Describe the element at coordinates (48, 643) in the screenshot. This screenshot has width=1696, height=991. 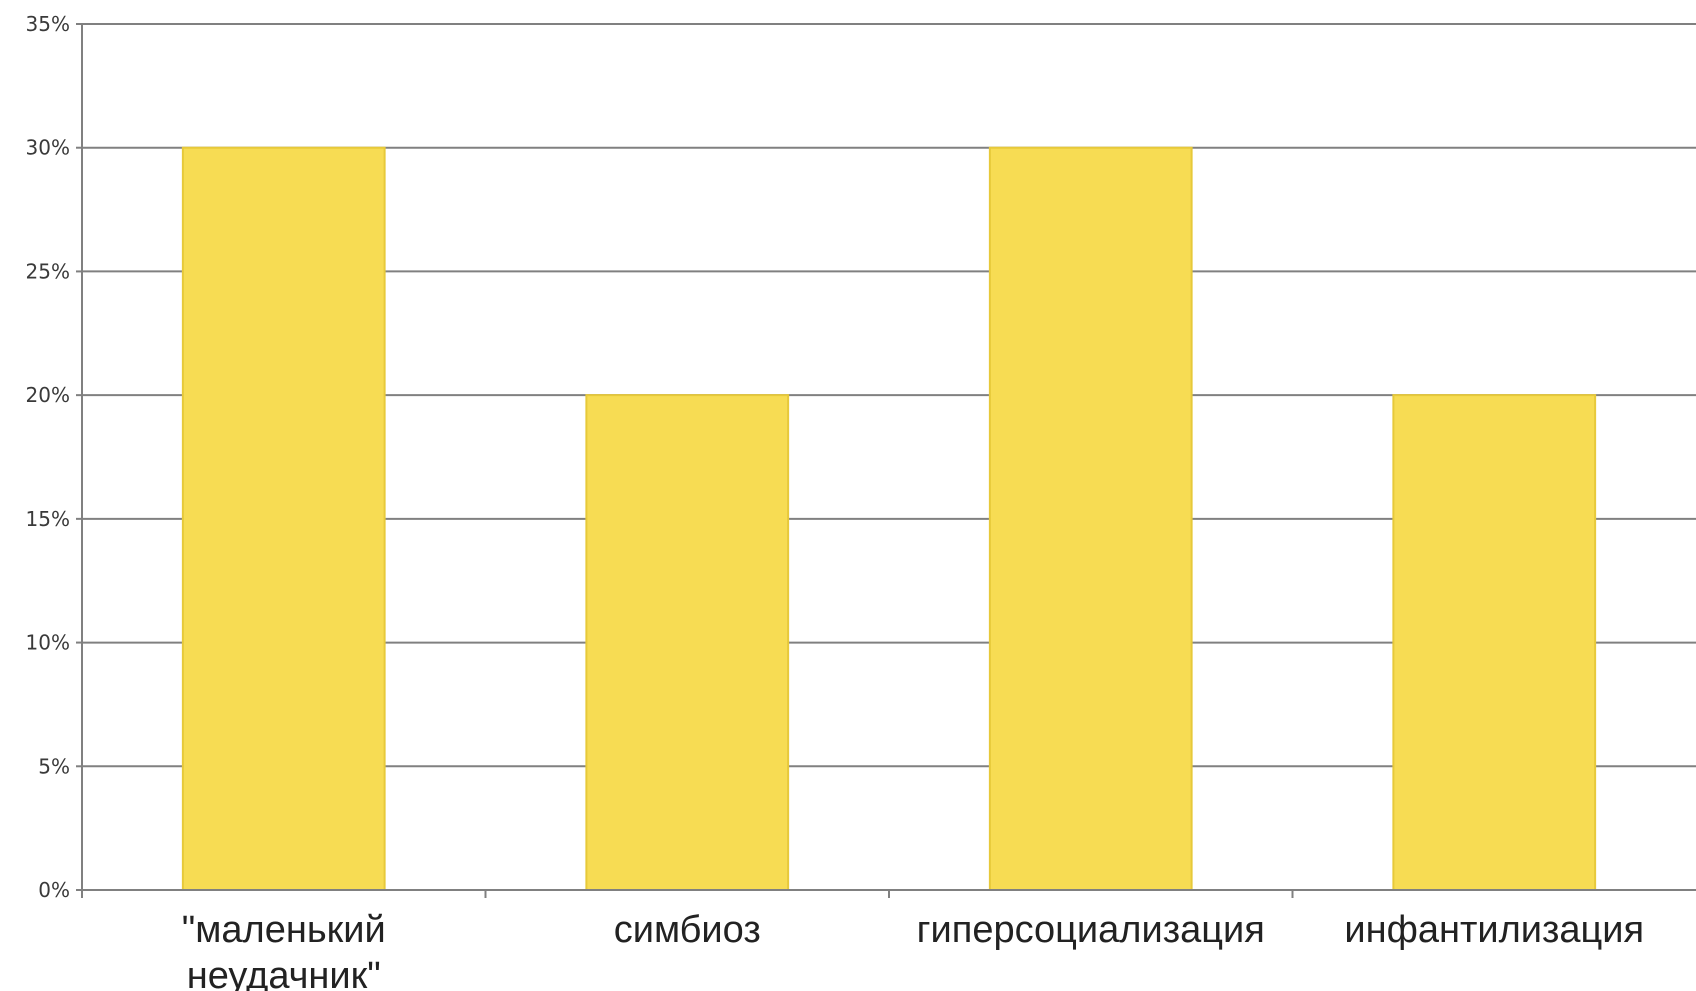
I see `y-tick-label: 10%` at that location.